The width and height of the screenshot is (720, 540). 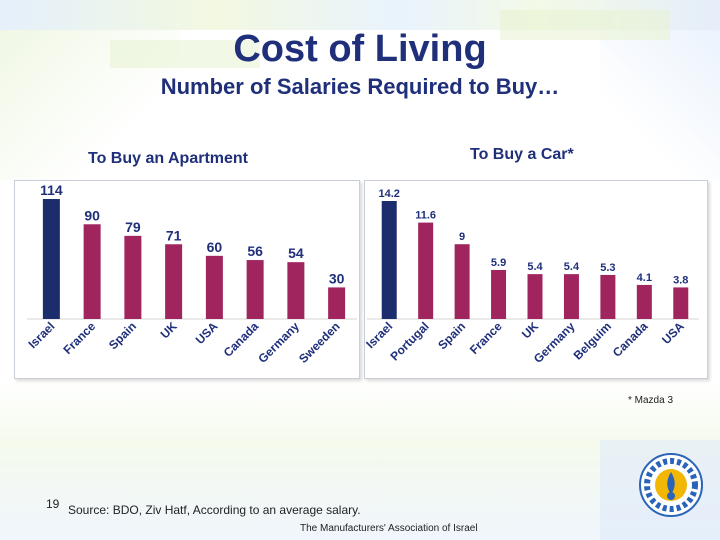 I want to click on category-label: Germany, so click(x=278, y=342).